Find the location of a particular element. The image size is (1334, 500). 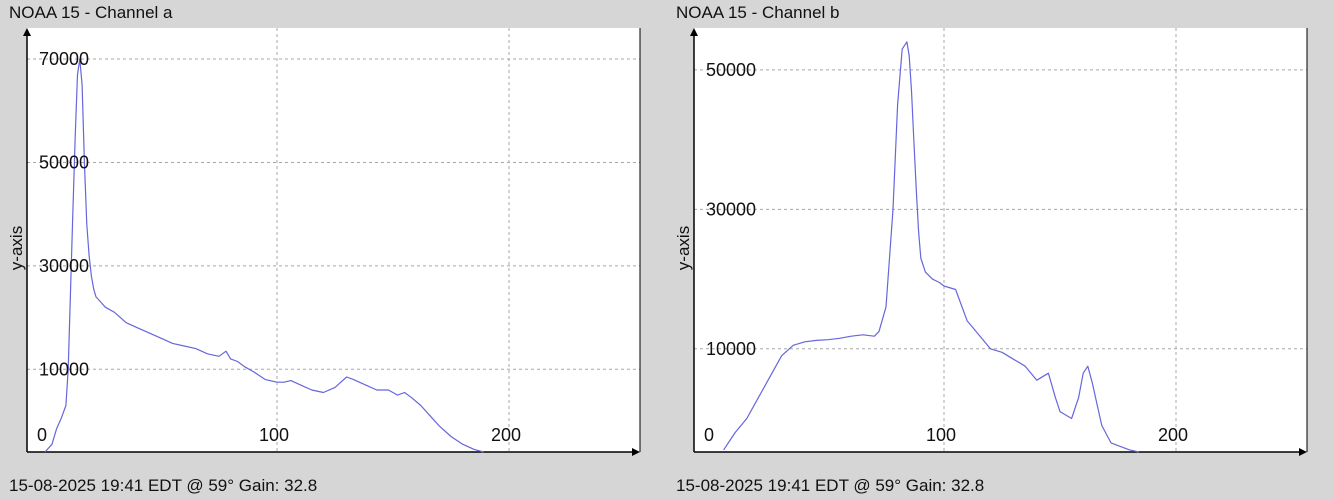

chart-title: NOAA 15 - Channel b is located at coordinates (758, 12).